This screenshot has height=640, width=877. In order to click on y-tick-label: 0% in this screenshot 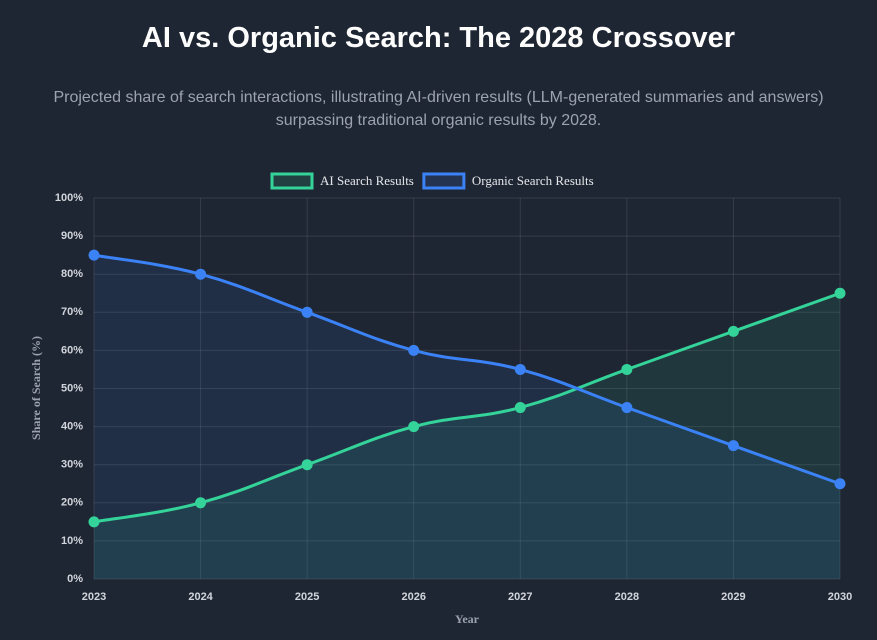, I will do `click(75, 579)`.